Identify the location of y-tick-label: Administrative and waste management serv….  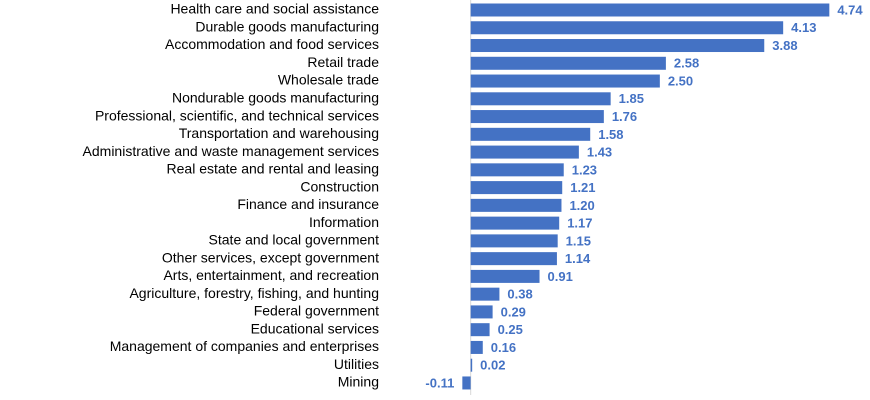
(231, 151).